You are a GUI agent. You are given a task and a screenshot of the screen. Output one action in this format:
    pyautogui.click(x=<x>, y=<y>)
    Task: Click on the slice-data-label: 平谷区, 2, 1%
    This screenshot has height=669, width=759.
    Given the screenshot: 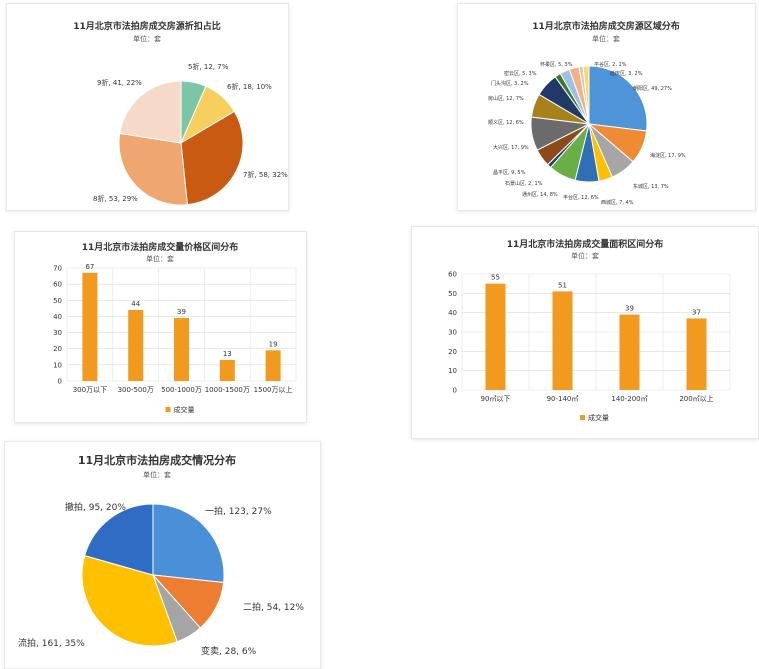 What is the action you would take?
    pyautogui.click(x=610, y=64)
    